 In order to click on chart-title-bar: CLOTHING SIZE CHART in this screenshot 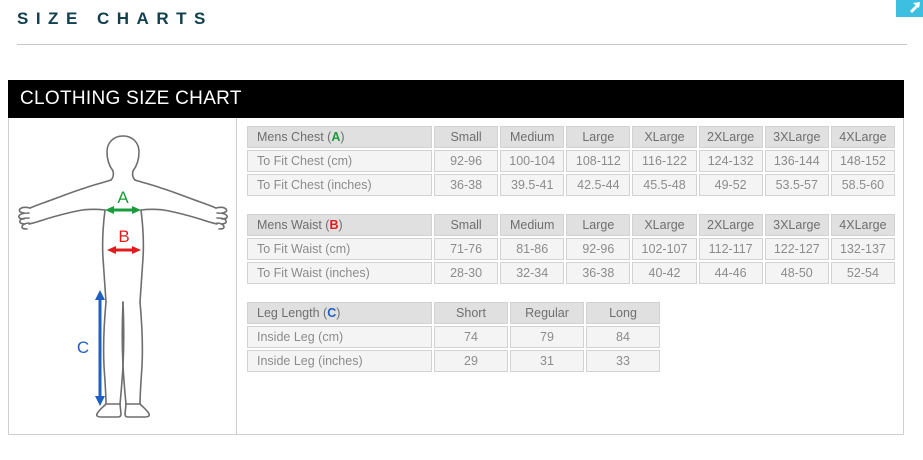, I will do `click(456, 99)`.